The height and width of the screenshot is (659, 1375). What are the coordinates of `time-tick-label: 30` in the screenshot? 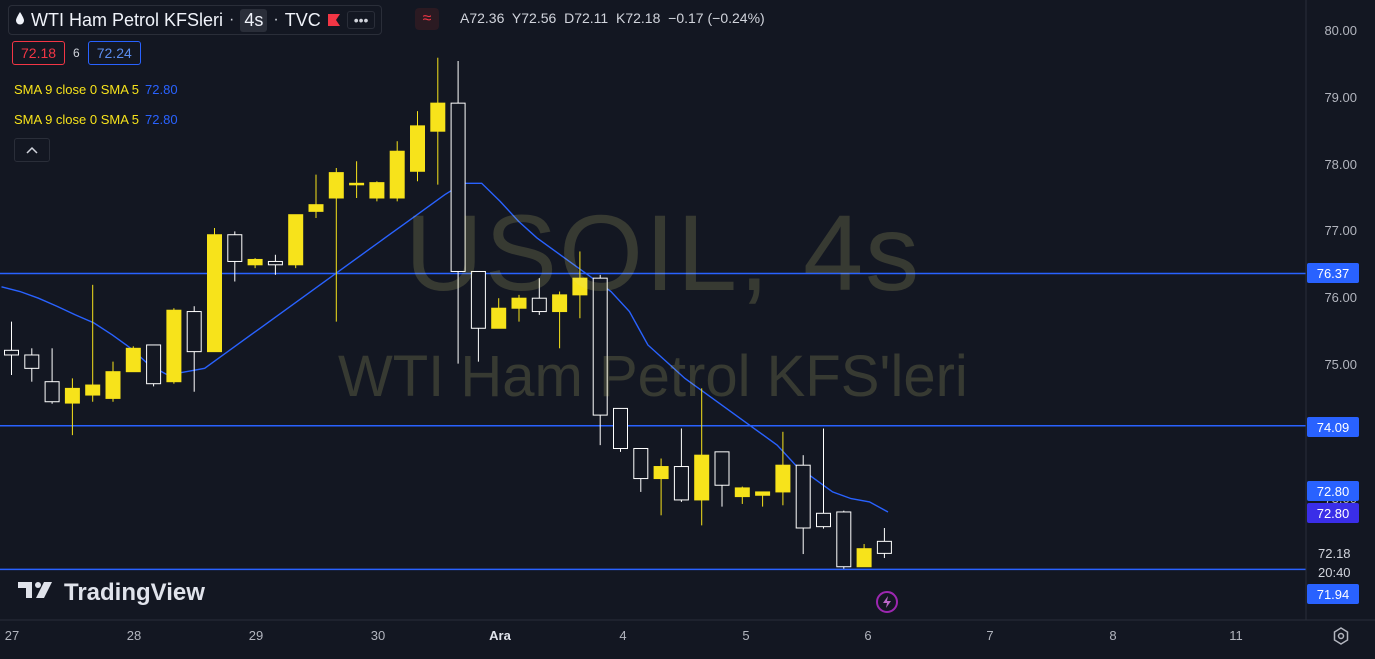 It's located at (378, 635).